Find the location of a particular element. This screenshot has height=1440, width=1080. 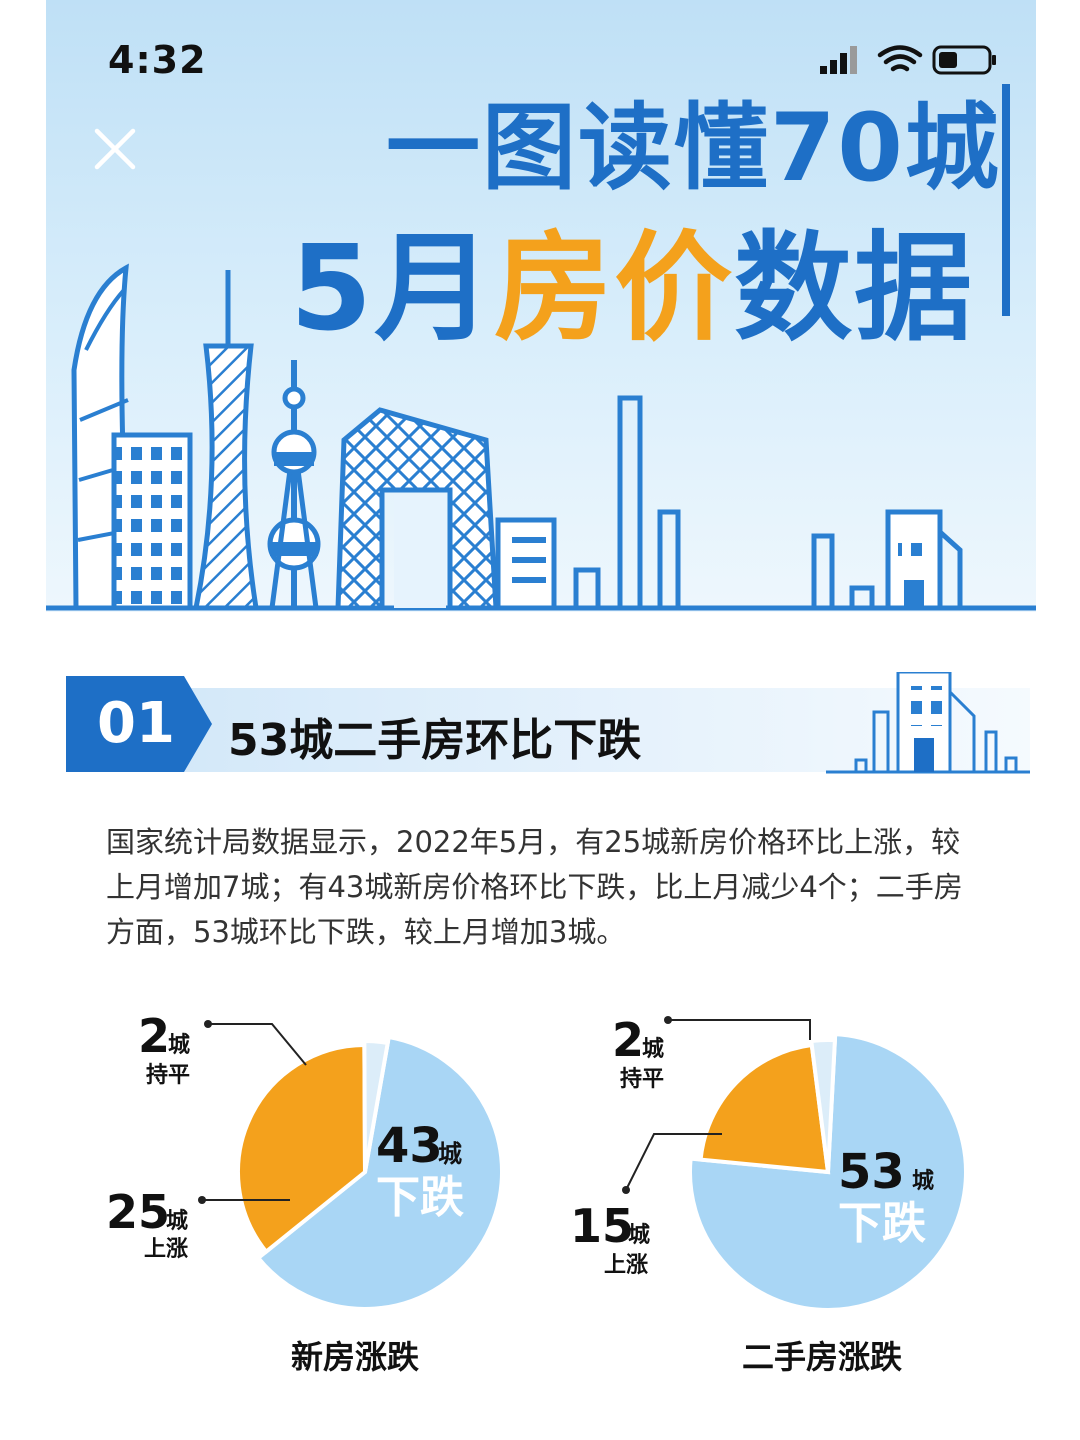

pie1-flat-label: 持平 is located at coordinates (168, 1075).